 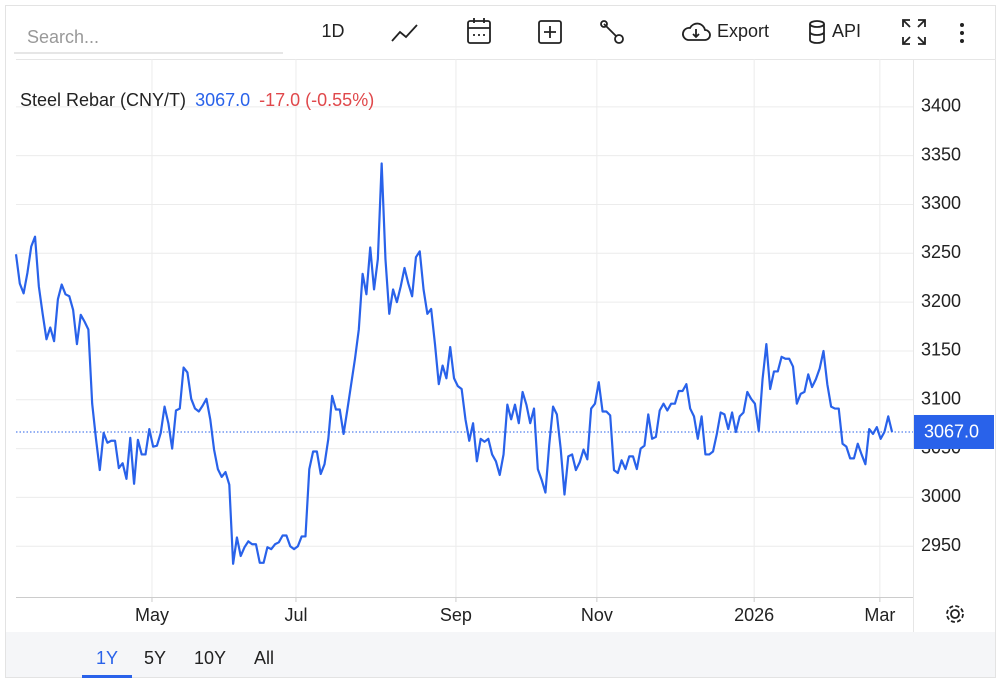 What do you see at coordinates (316, 100) in the screenshot?
I see `legend-change: -17.0 (-0.55%)` at bounding box center [316, 100].